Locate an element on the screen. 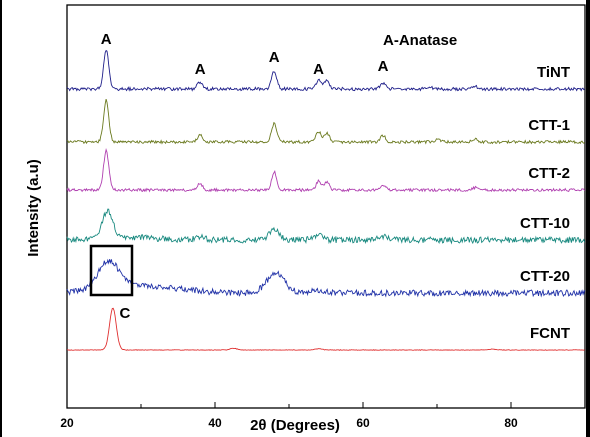 The height and width of the screenshot is (437, 590). legend-text: A-Anatase is located at coordinates (420, 40).